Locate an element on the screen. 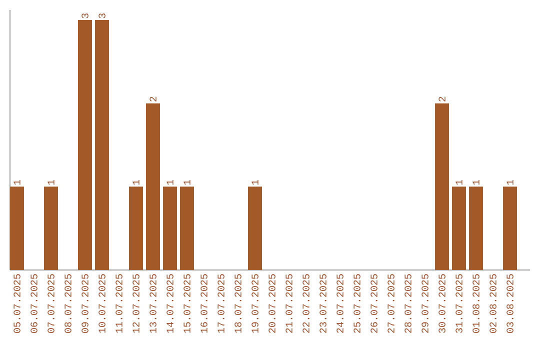  x-tick-label: 12.07.2025 is located at coordinates (136, 303).